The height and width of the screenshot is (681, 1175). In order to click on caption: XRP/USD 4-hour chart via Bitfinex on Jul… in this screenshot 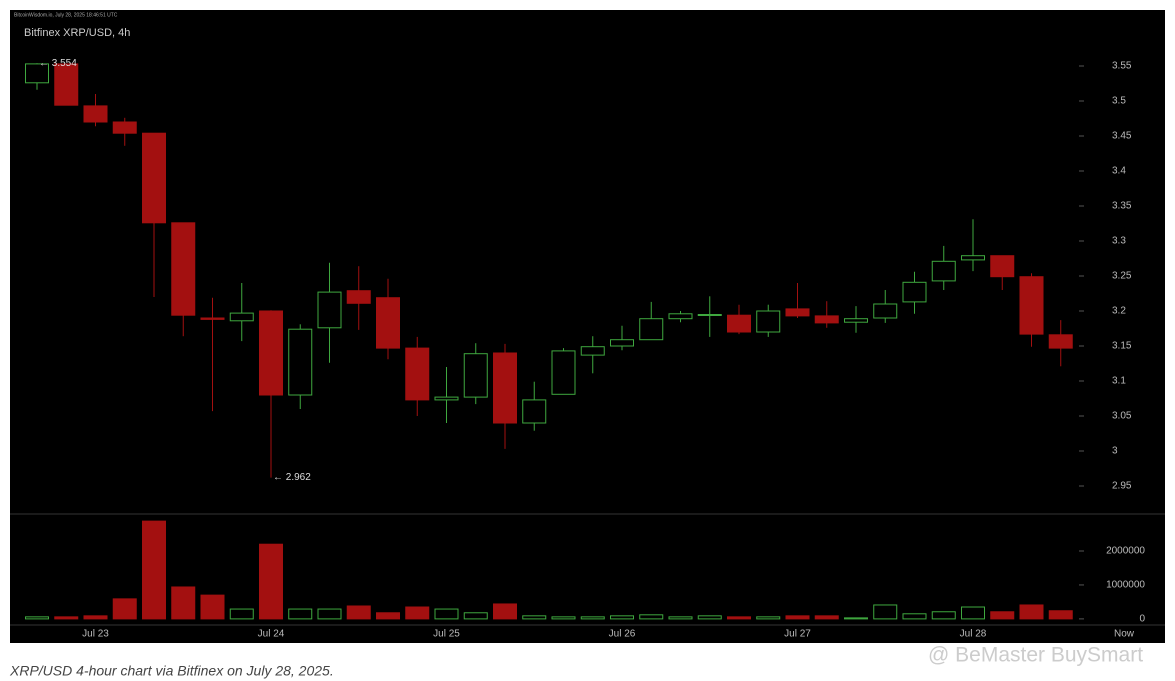, I will do `click(171, 671)`.